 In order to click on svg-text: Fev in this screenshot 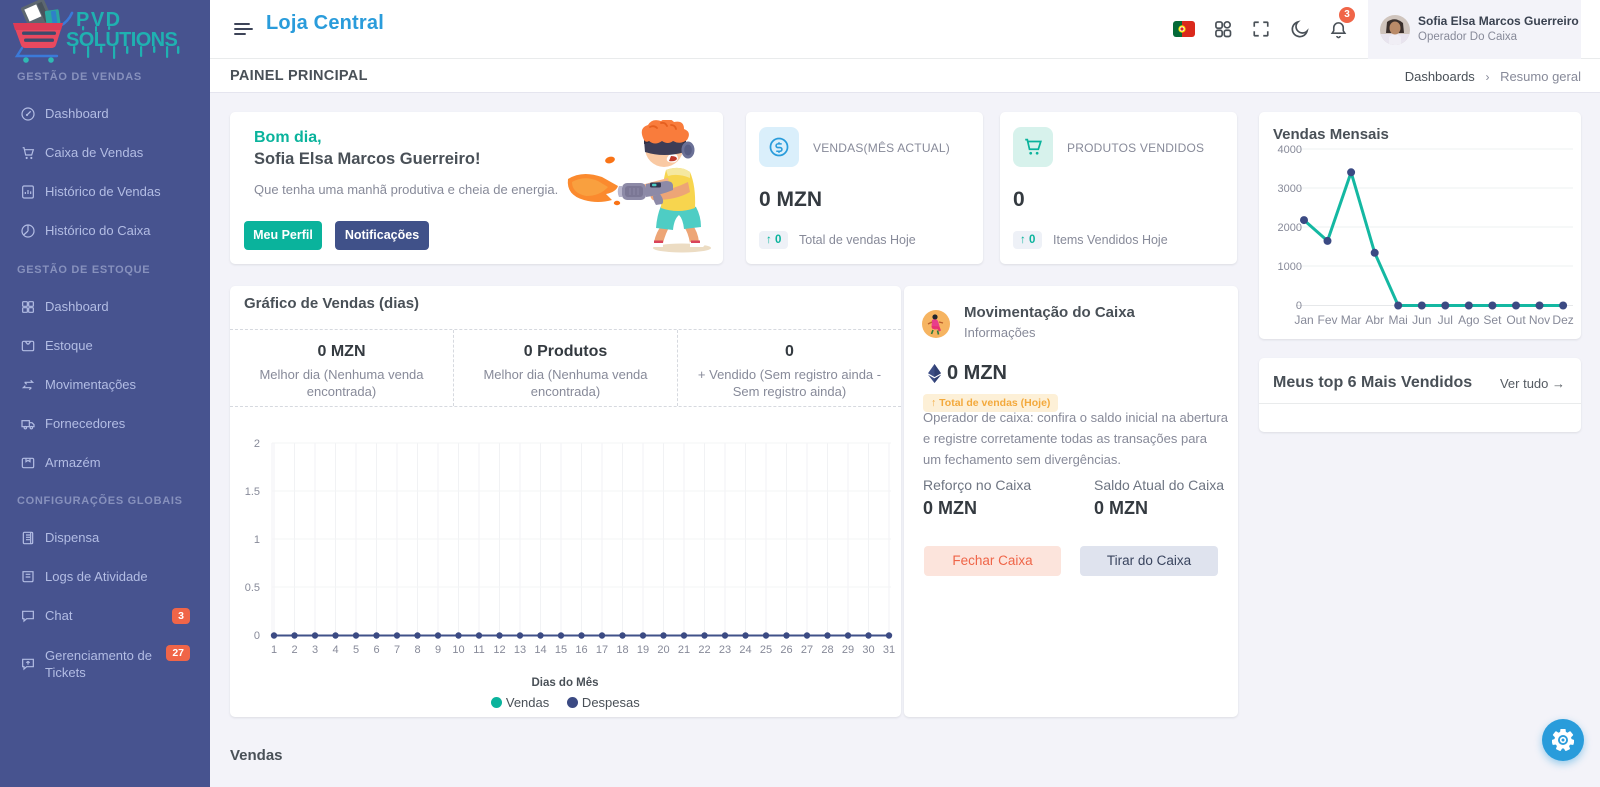, I will do `click(1327, 320)`.